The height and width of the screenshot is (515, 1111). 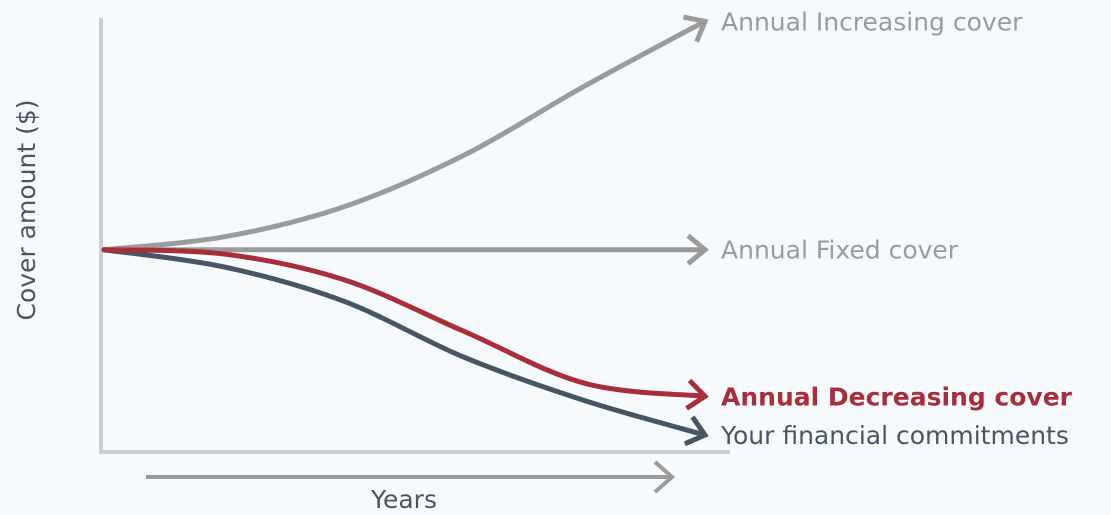 I want to click on years-arrow, so click(x=411, y=477).